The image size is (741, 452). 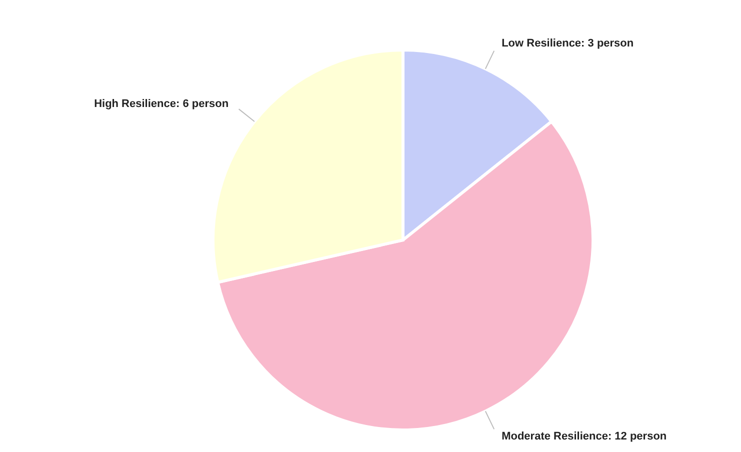 I want to click on slice-label: Moderate Resilience: 12 person, so click(x=584, y=436).